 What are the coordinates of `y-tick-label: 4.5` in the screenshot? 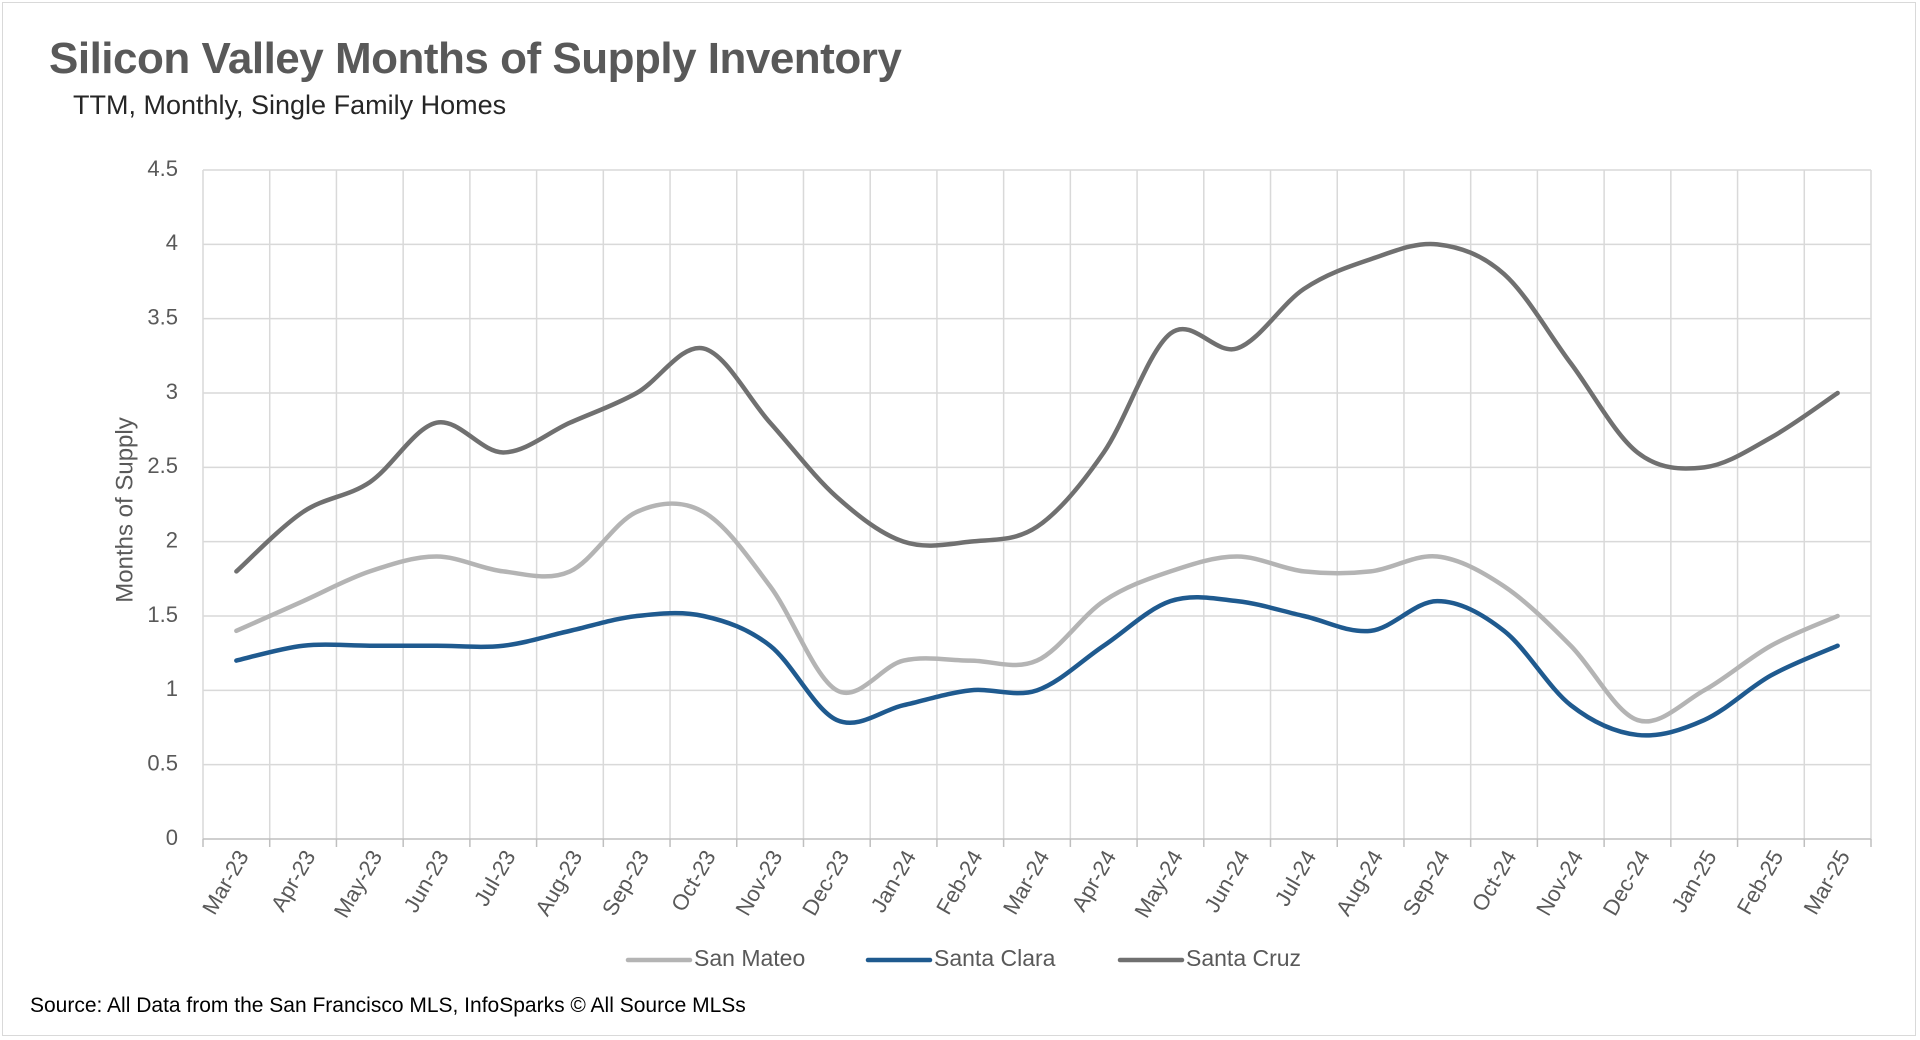 It's located at (162, 168).